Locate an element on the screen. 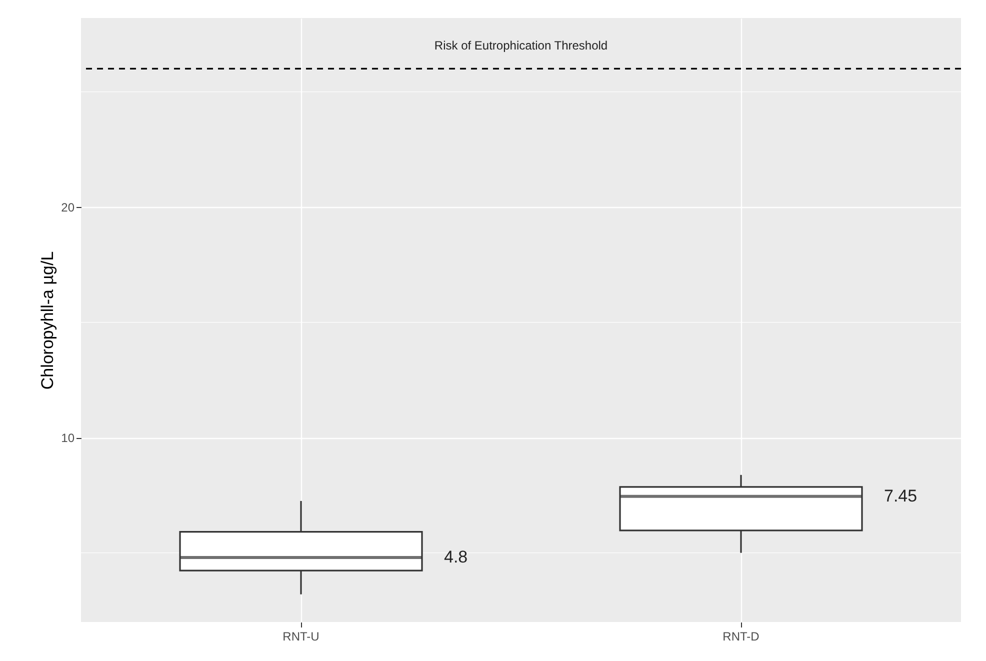  annotation: 4.8 is located at coordinates (456, 556).